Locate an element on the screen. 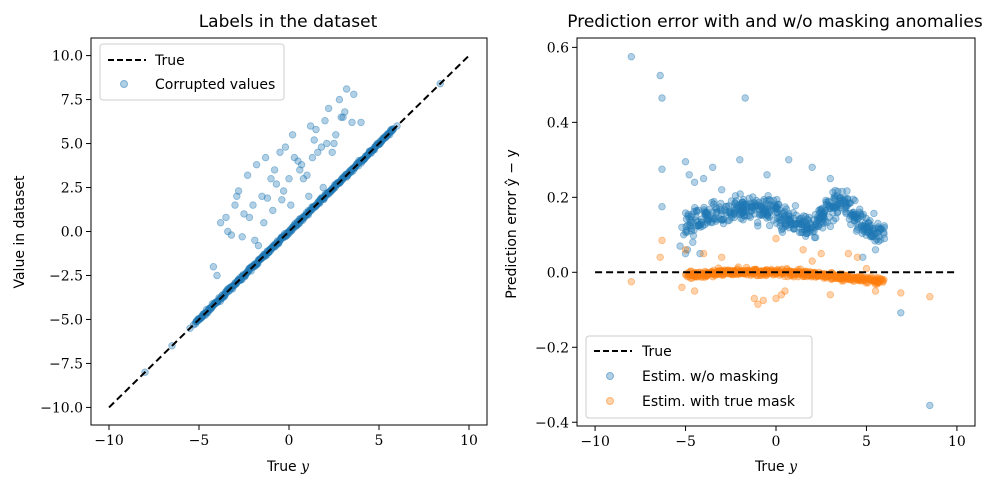 The width and height of the screenshot is (997, 487). left-chart-ylabel: Value in dataset is located at coordinates (20, 232).